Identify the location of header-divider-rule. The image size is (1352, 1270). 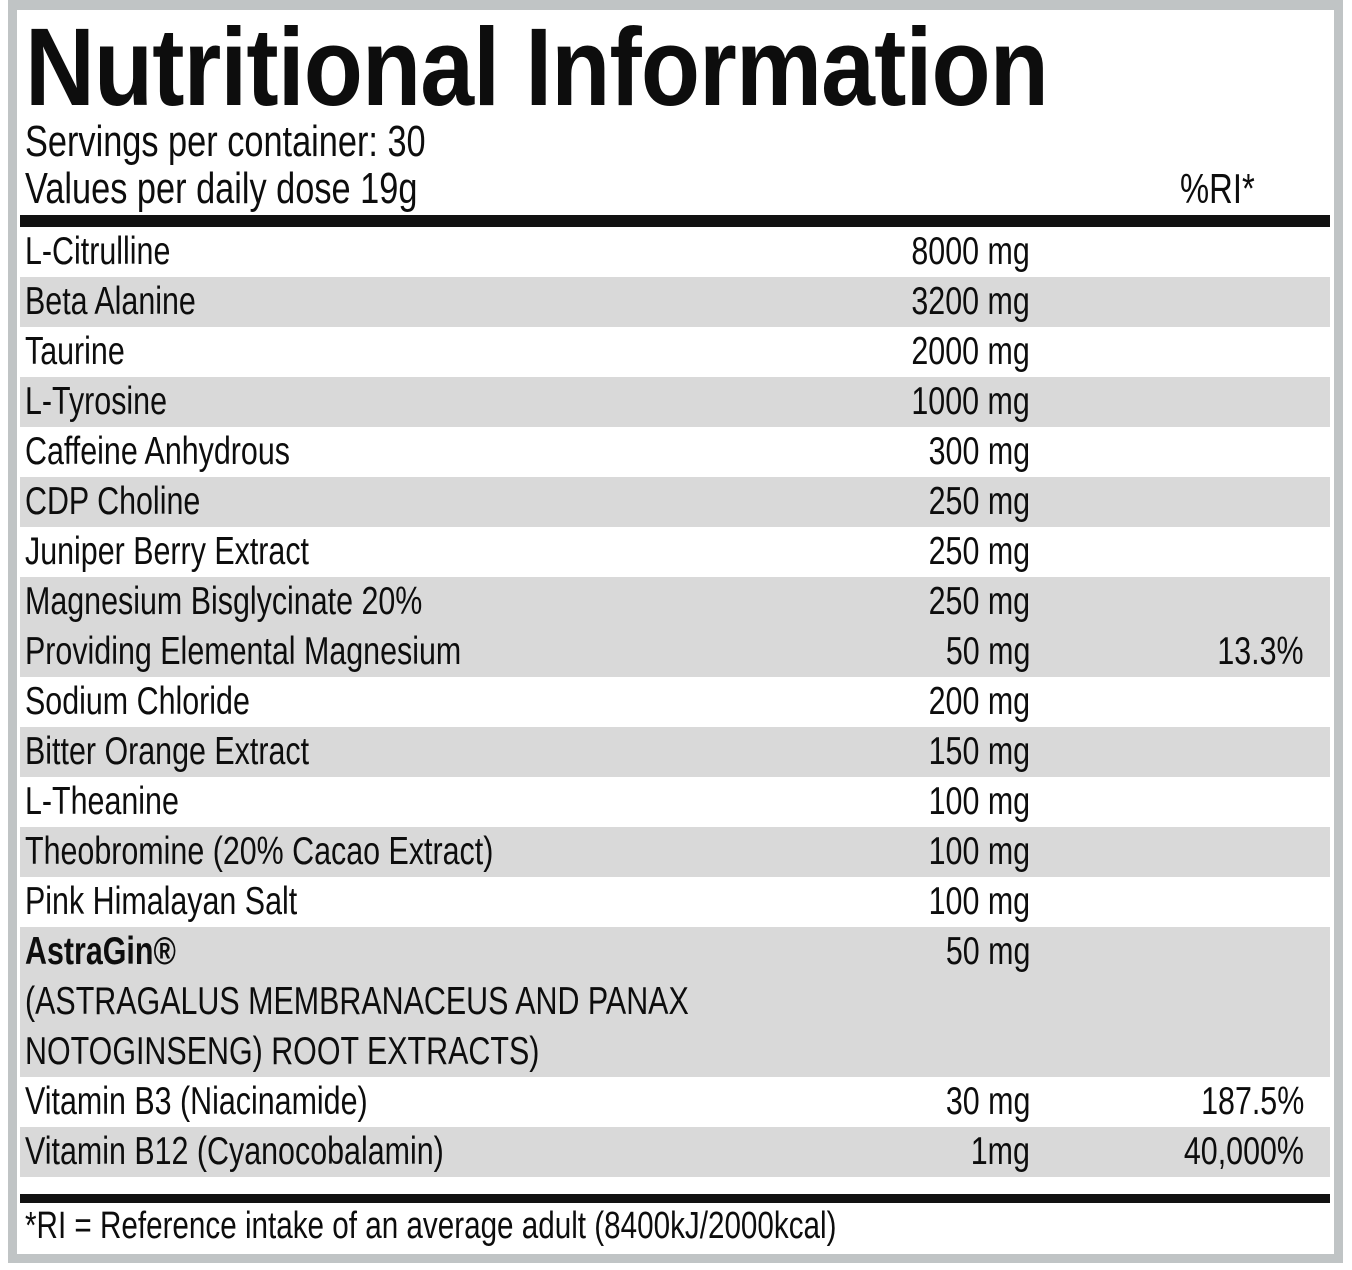
(675, 221).